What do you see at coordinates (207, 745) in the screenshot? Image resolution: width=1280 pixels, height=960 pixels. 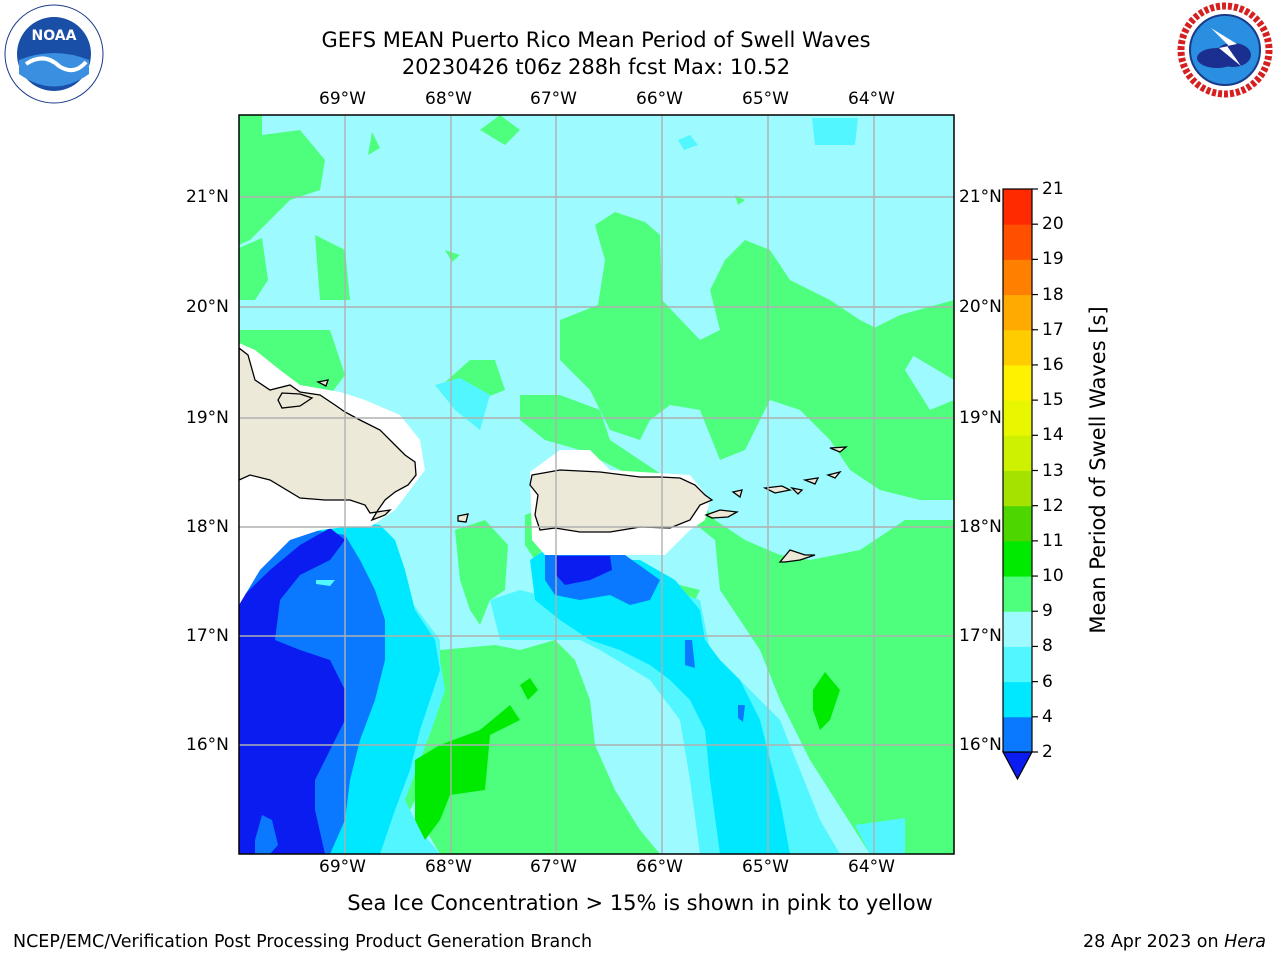 I see `lat-label-left-16n: 16°N` at bounding box center [207, 745].